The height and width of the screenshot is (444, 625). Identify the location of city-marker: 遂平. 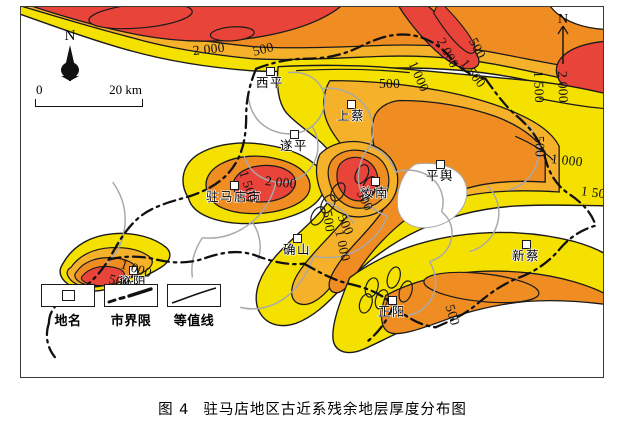
(294, 141).